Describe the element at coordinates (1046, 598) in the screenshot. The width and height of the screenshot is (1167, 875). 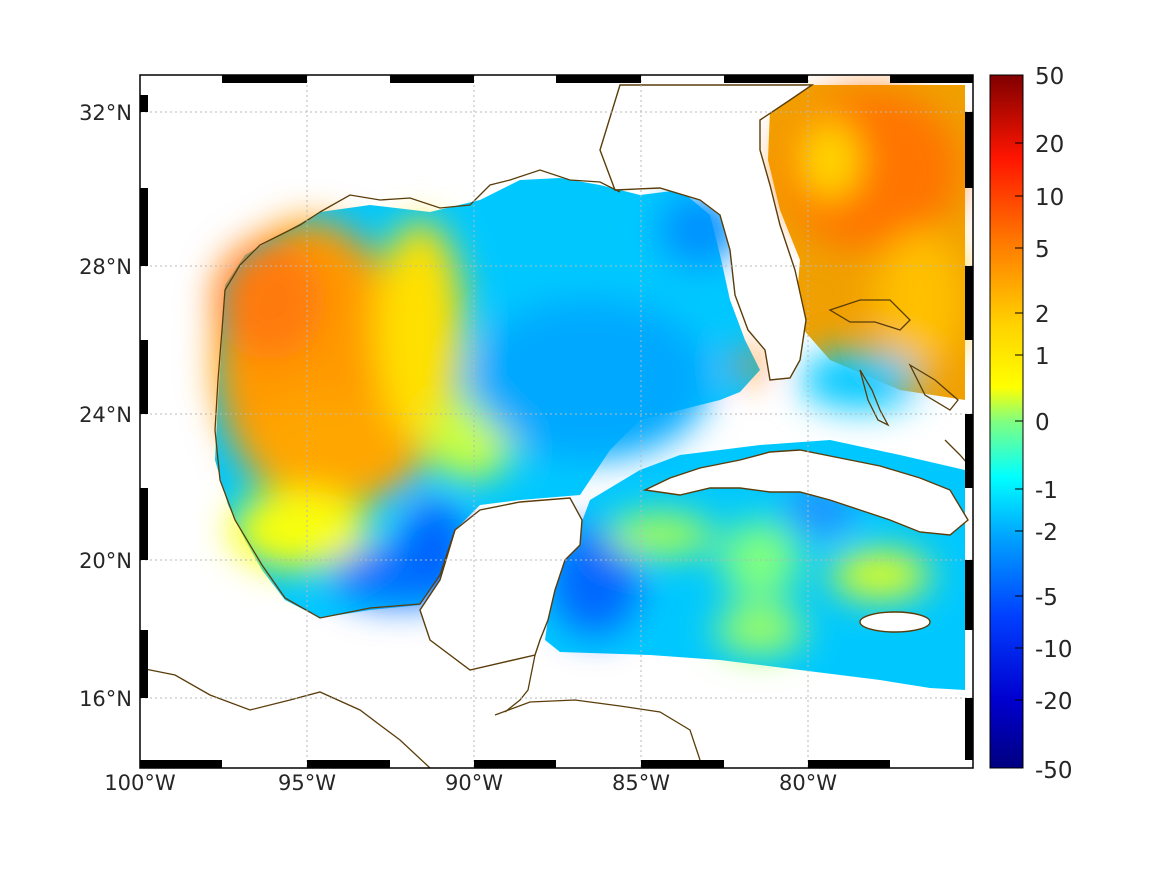
I see `colorbar-label: -5` at that location.